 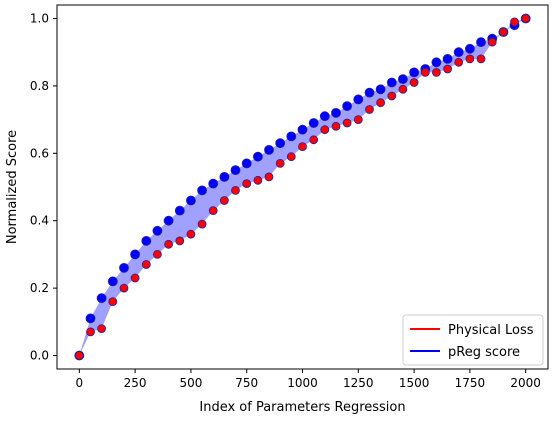 I want to click on x-tick-label: 750, so click(x=246, y=383).